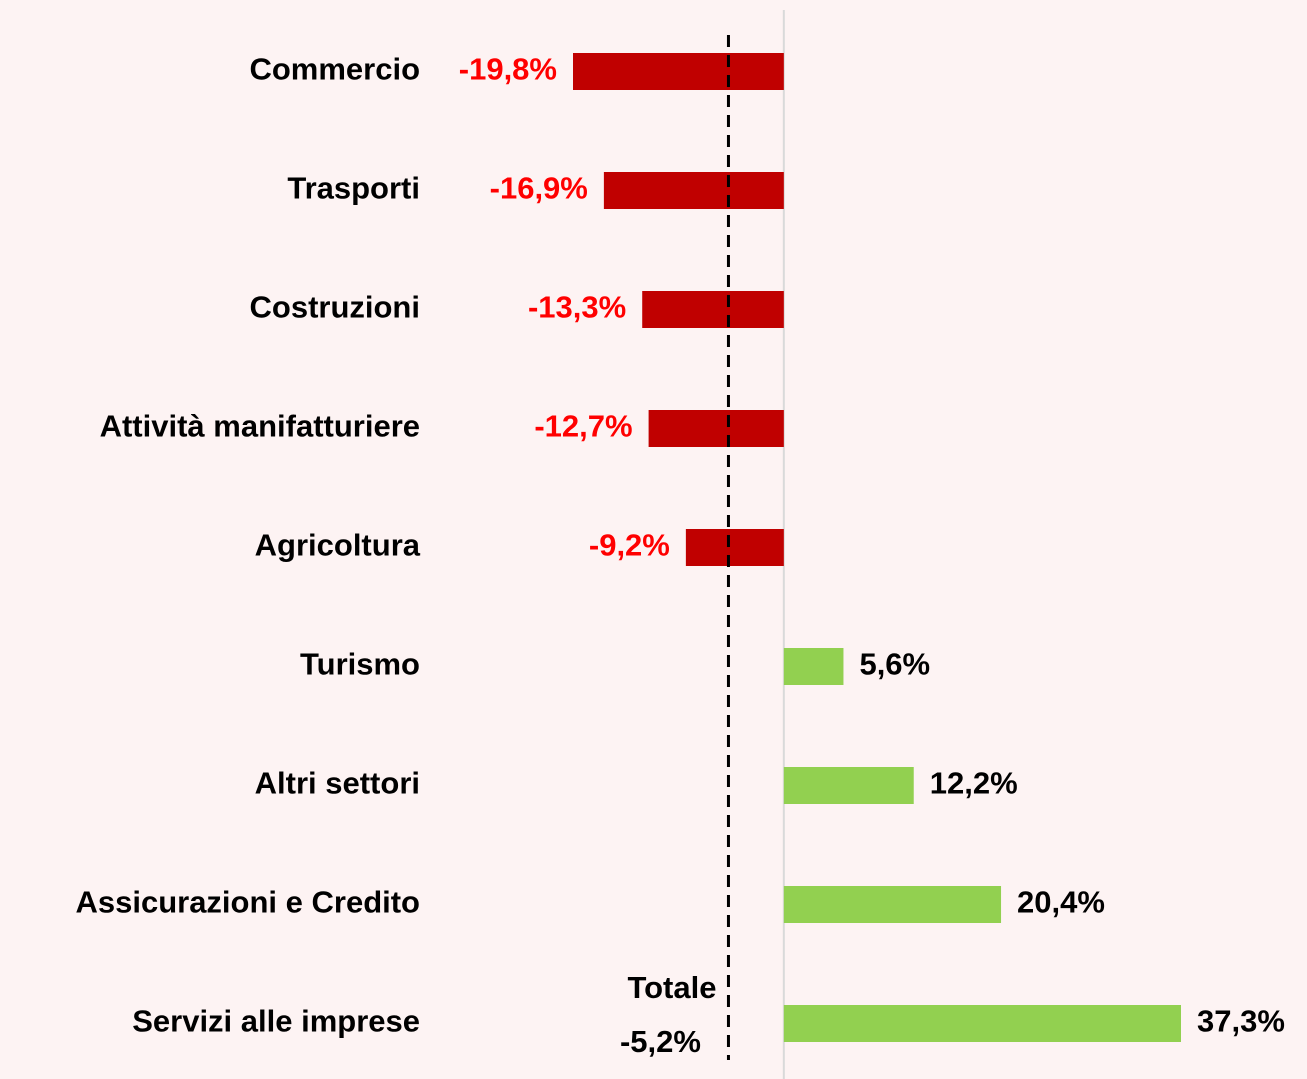 Image resolution: width=1307 pixels, height=1079 pixels. I want to click on category-label: Commercio, so click(334, 69).